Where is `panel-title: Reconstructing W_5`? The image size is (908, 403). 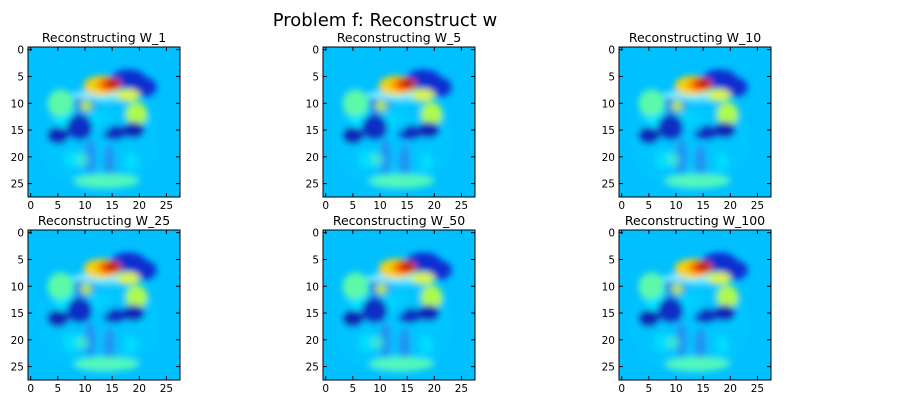 panel-title: Reconstructing W_5 is located at coordinates (399, 37).